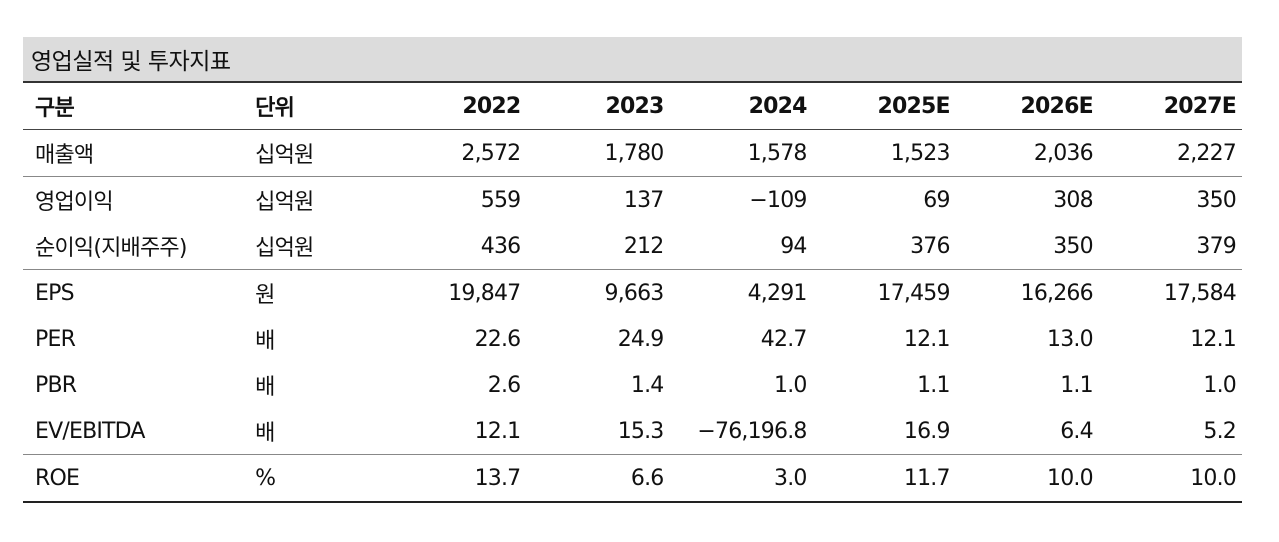  I want to click on header-row: 구분 단위 2022 2023 2024 2025E 2026E 2027E, so click(632, 106).